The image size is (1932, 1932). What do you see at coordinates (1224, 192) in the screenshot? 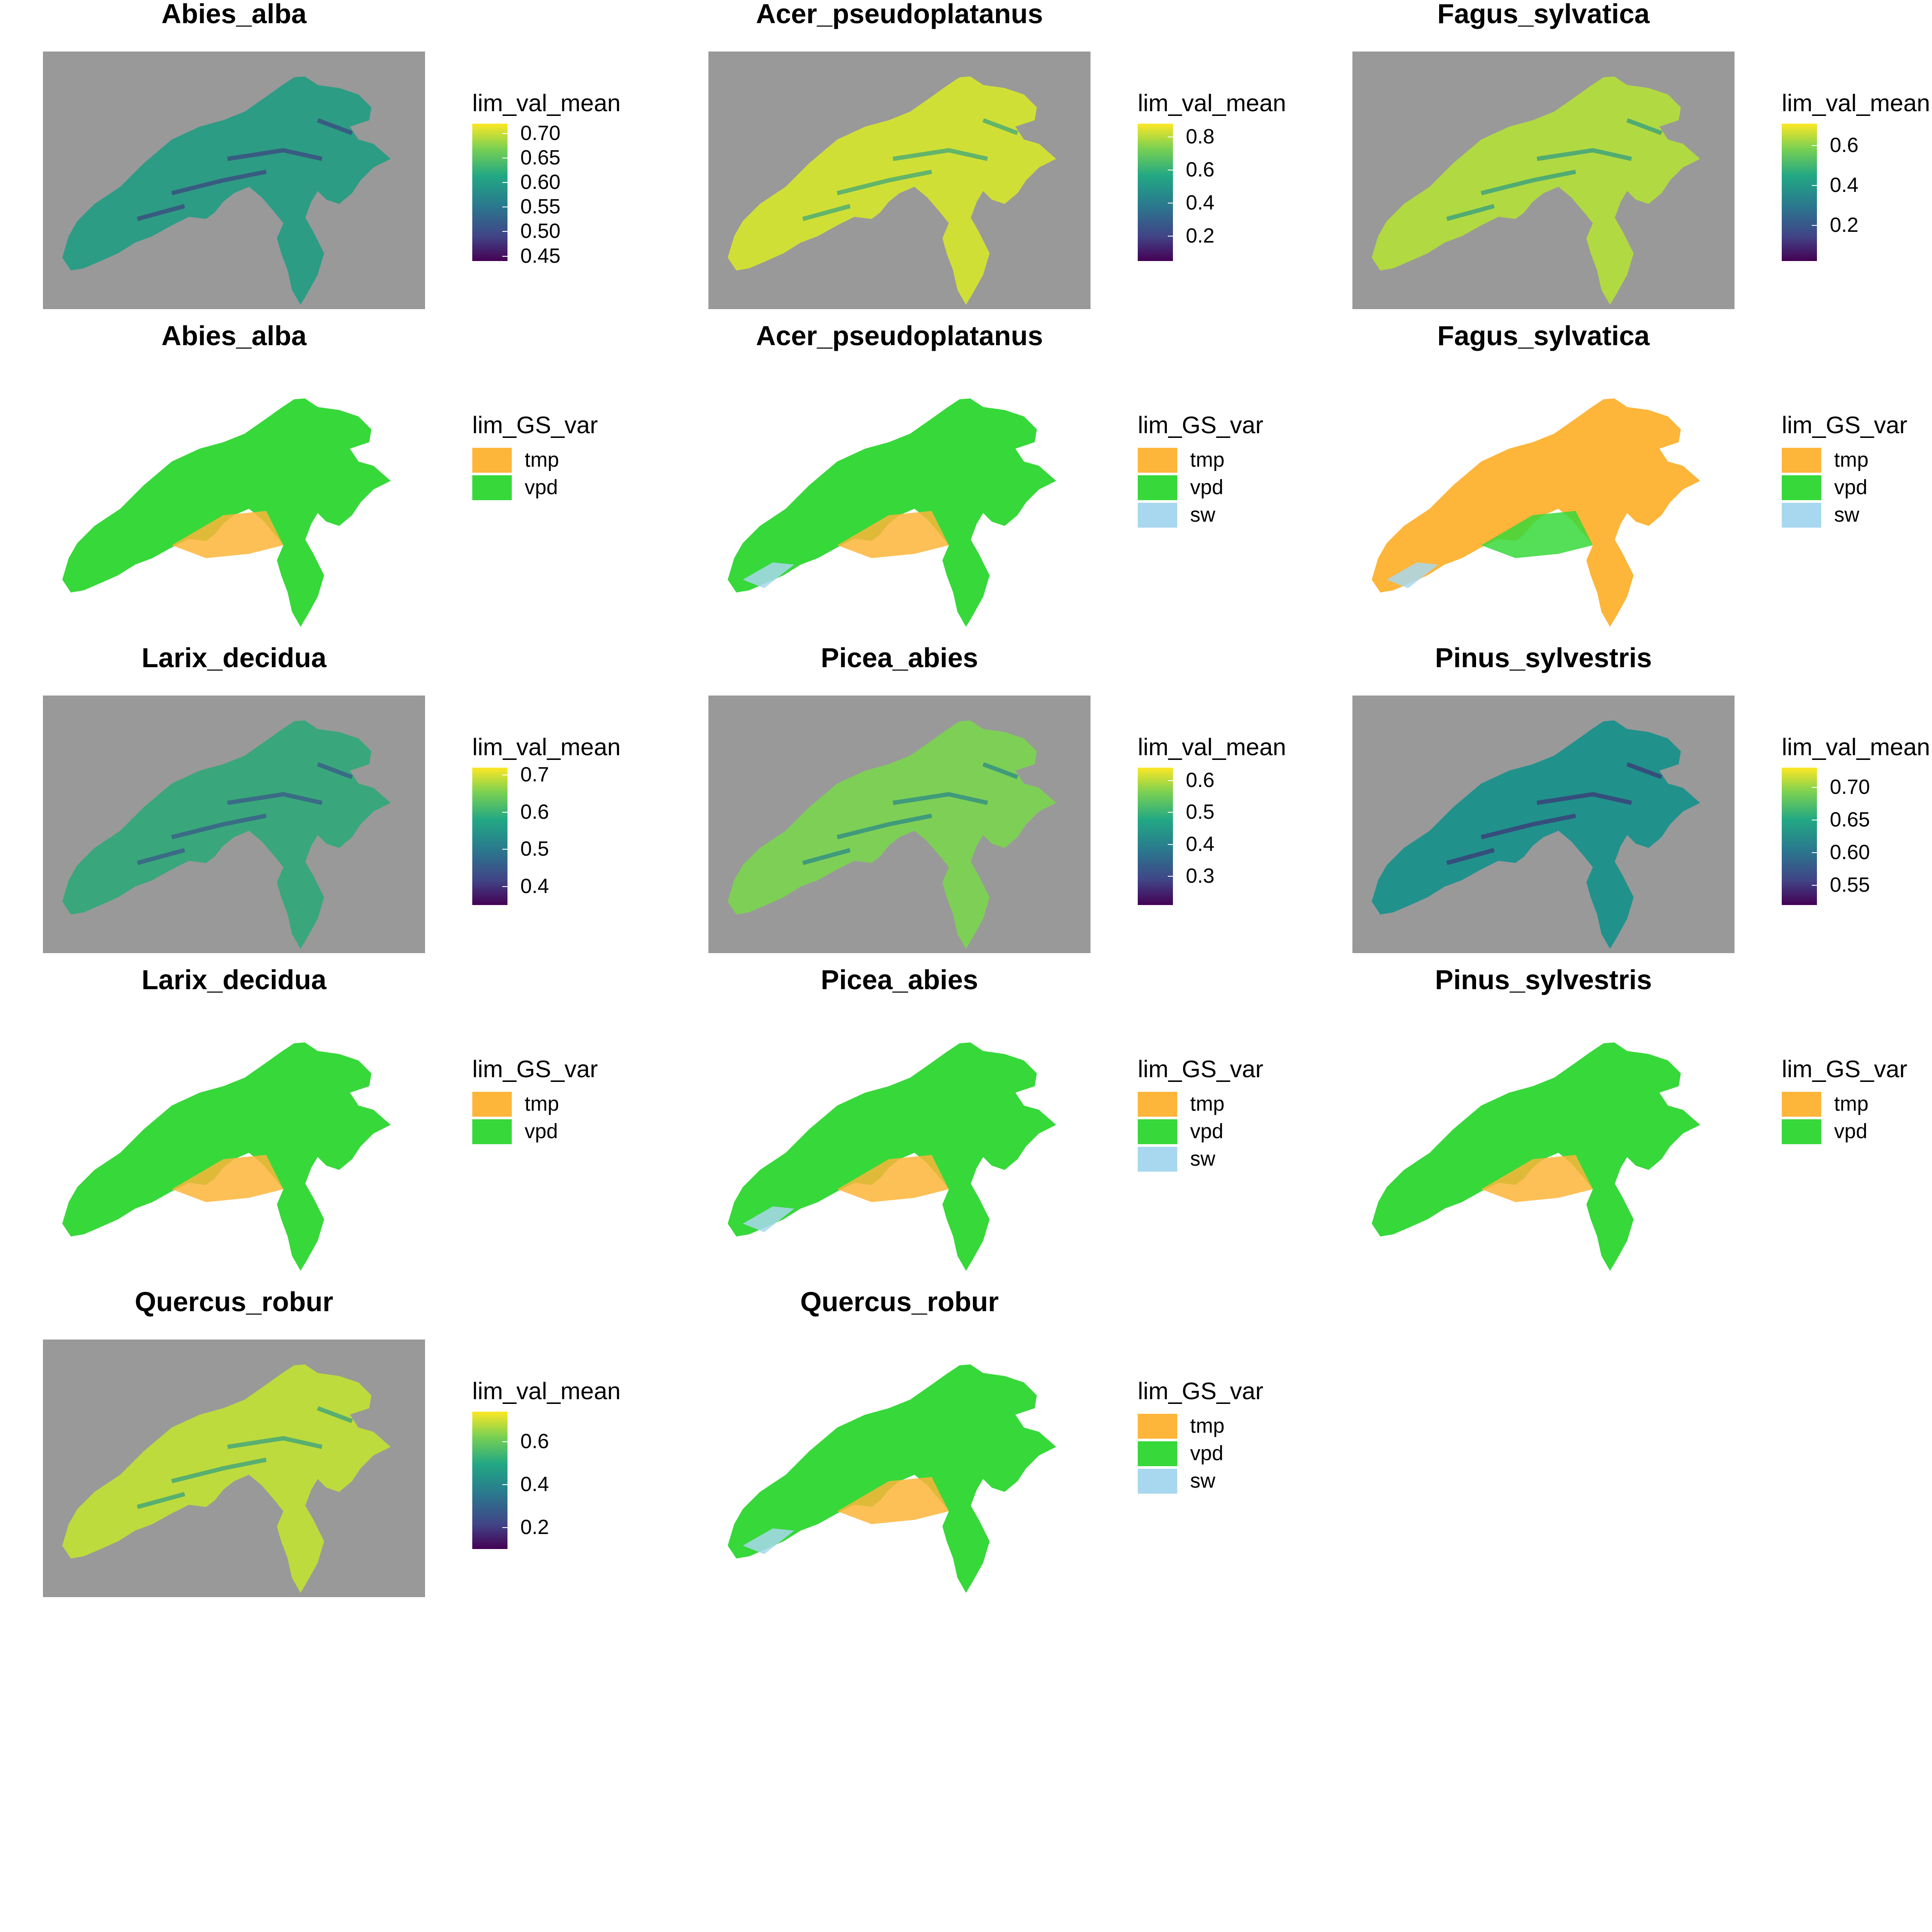
I see `colorbar-wrap: 0.8 0.6 0.4 0.2` at bounding box center [1224, 192].